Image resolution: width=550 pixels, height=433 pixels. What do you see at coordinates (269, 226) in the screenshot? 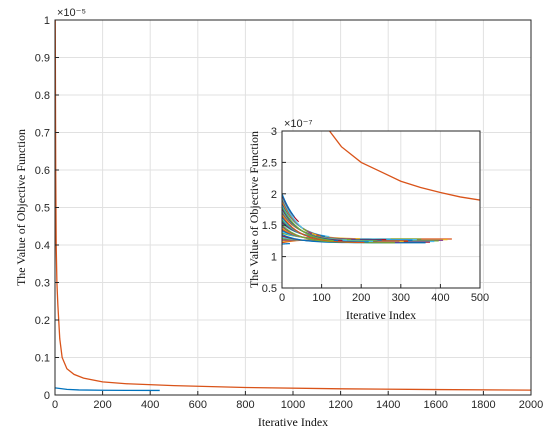
I see `y-tick-label: 1.5` at bounding box center [269, 226].